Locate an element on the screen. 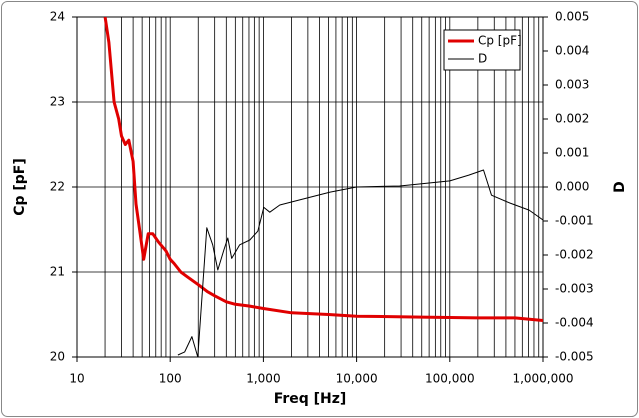  y2-tick-label: 0.003 is located at coordinates (572, 85).